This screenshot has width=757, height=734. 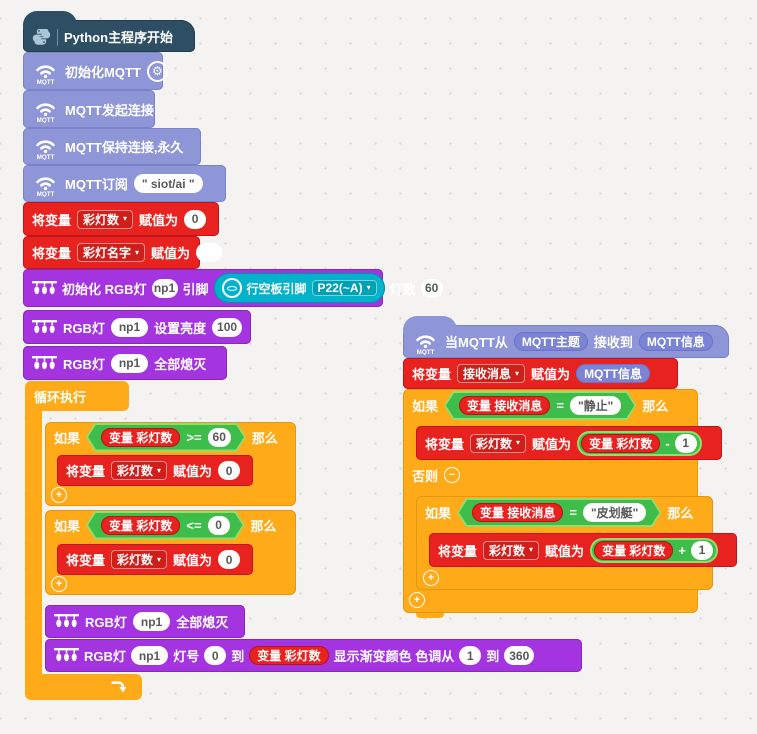 I want to click on block-rgb-brightness: RGB灯 np1 设置亮度 100, so click(x=137, y=327).